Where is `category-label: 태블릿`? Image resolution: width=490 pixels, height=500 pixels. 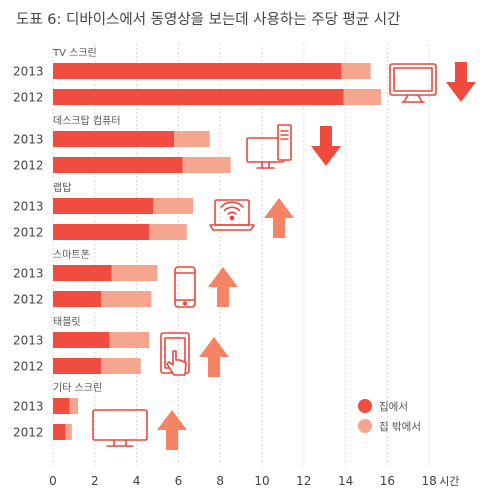
category-label: 태블릿 is located at coordinates (67, 322).